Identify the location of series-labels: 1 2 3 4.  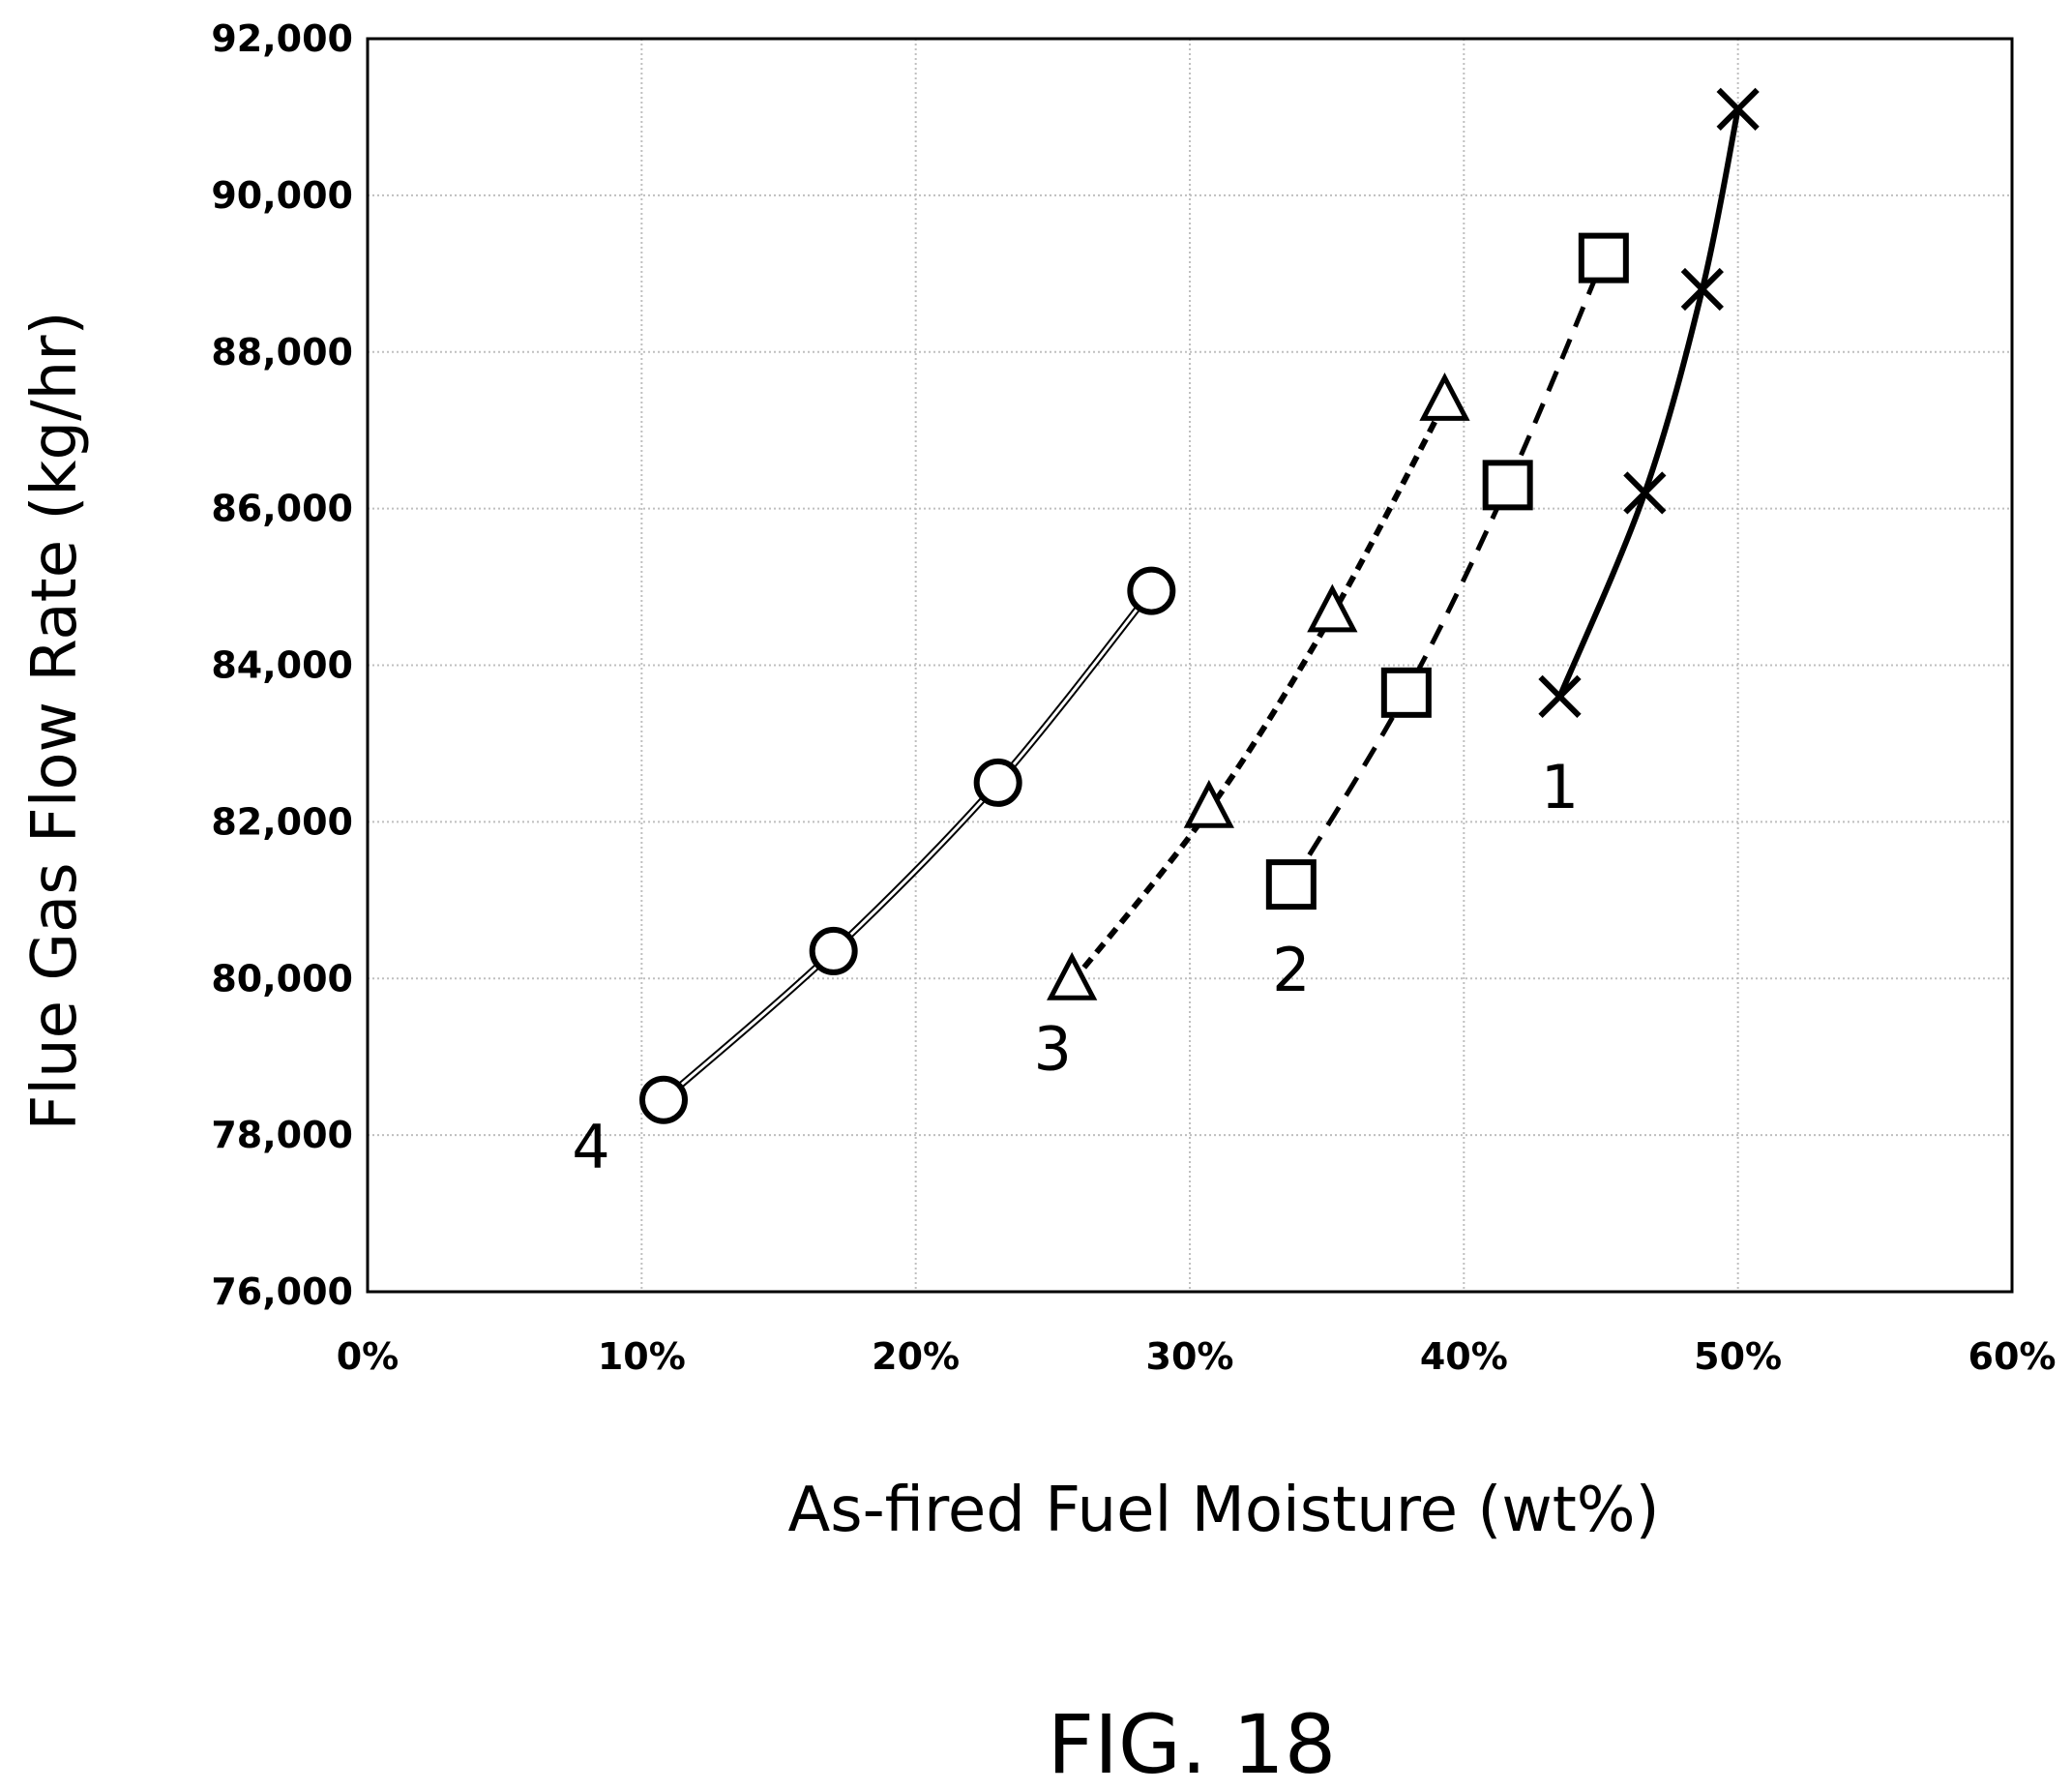
(1075, 967).